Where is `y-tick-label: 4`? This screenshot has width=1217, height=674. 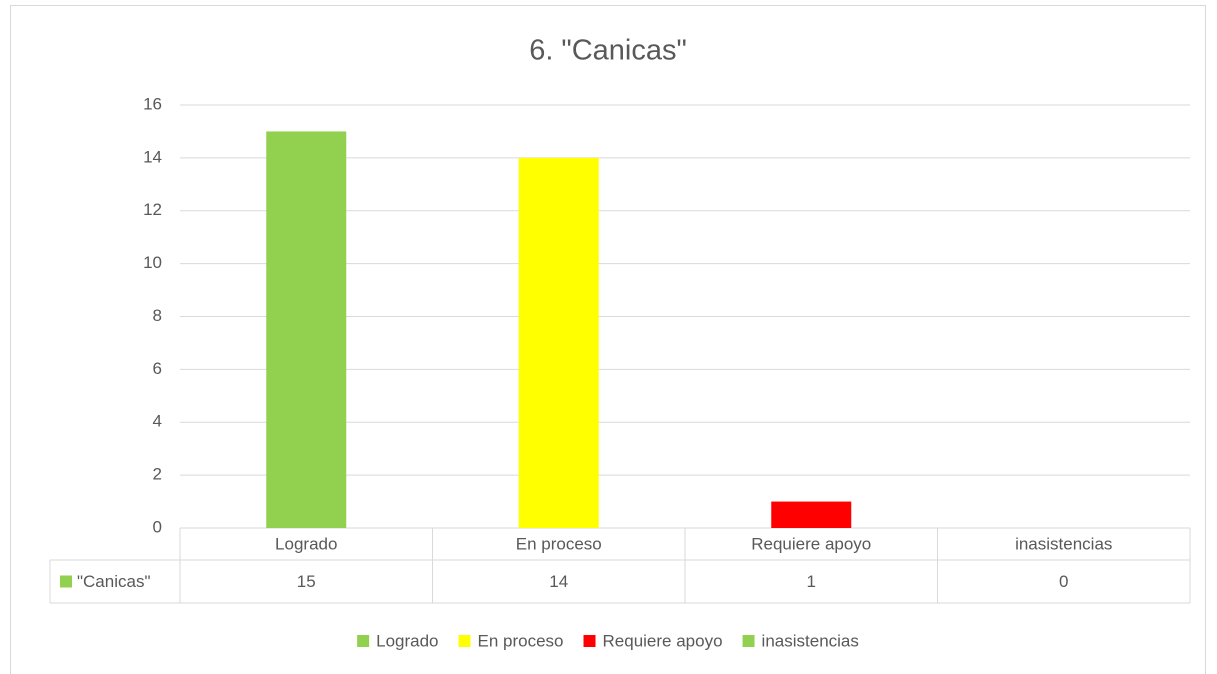 y-tick-label: 4 is located at coordinates (157, 421).